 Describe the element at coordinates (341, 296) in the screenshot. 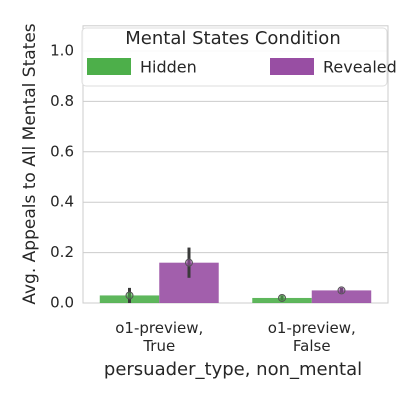

I see `bar` at that location.